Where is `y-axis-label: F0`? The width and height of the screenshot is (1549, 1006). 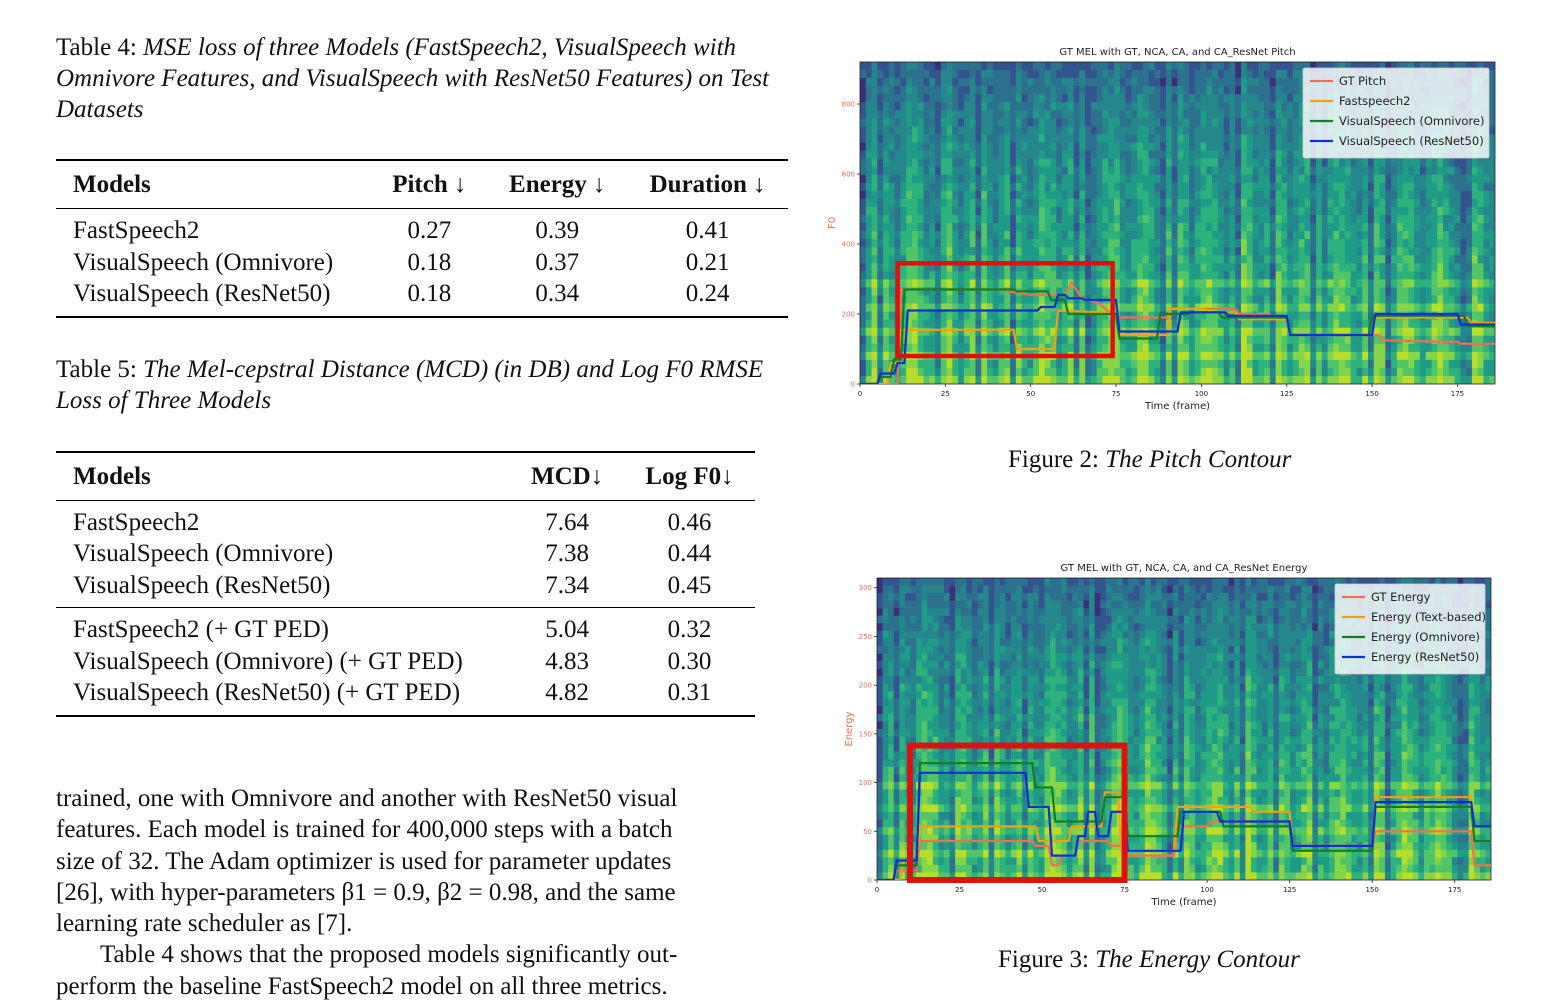 y-axis-label: F0 is located at coordinates (832, 223).